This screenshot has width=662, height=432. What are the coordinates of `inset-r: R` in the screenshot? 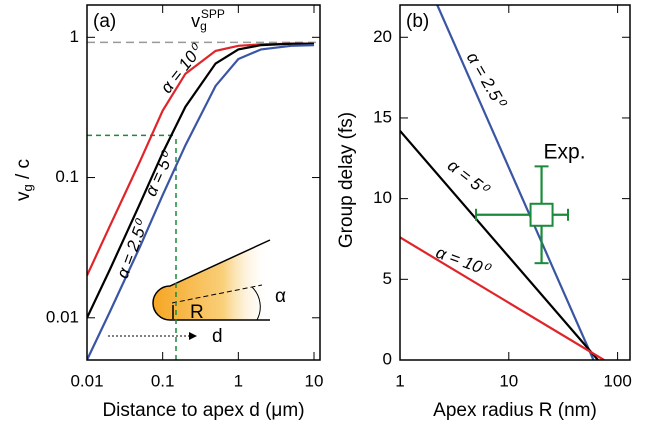 It's located at (197, 312).